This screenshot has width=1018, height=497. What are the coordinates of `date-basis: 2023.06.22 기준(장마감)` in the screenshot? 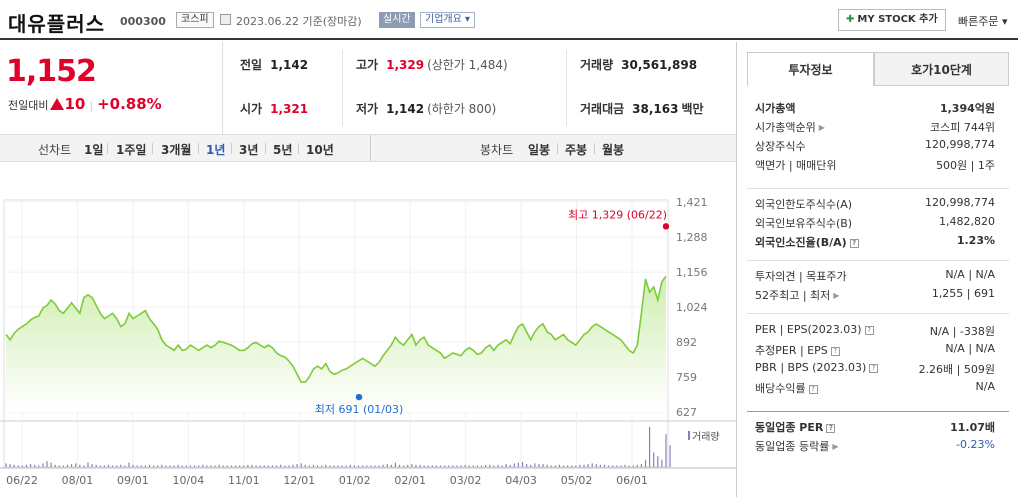 It's located at (299, 21).